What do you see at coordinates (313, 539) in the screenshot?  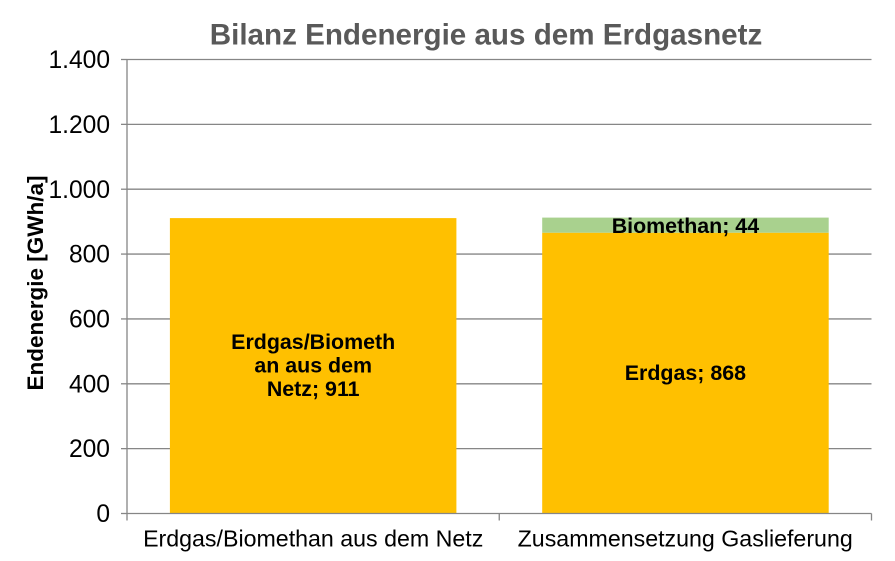 I see `svg-text: Erdgas/Biomethan aus dem Netz` at bounding box center [313, 539].